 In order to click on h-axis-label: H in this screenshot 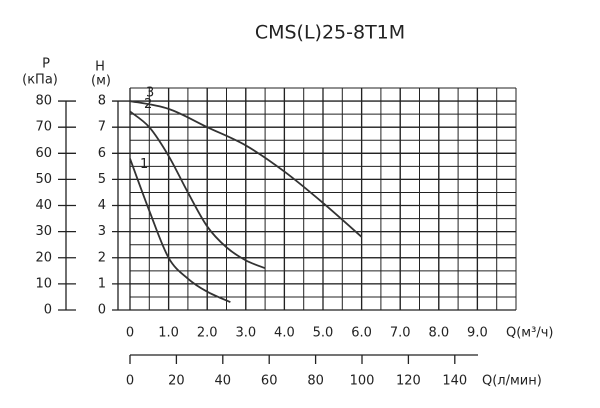, I will do `click(100, 67)`.